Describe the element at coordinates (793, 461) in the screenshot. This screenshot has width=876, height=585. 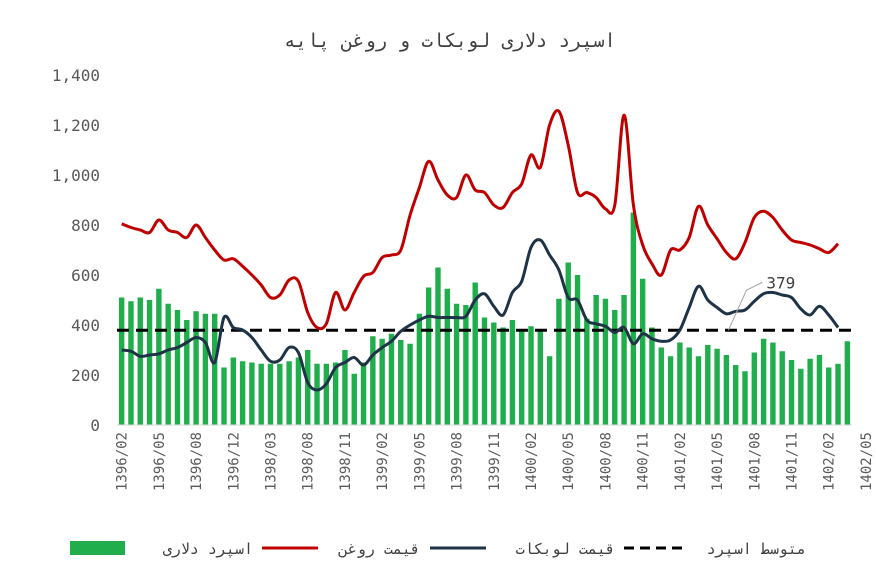
I see `x-tick-label: 1401/11` at that location.